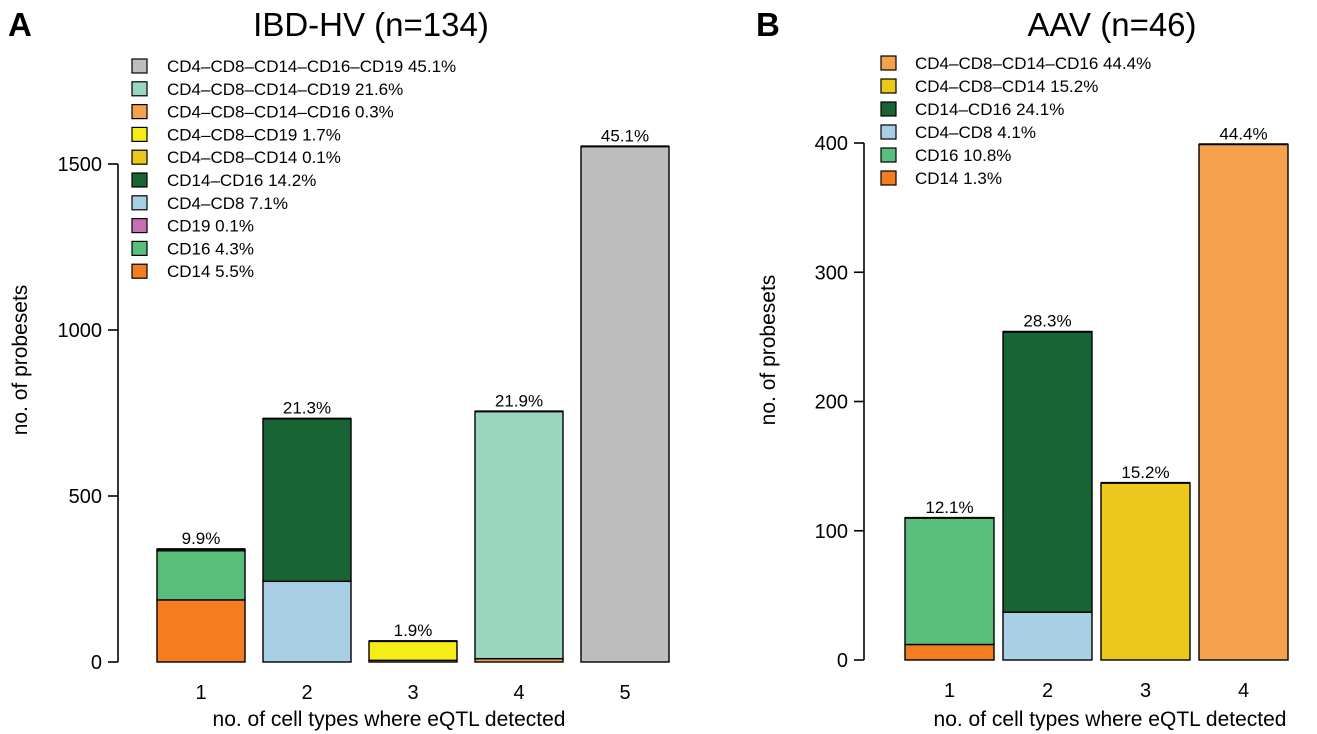 The width and height of the screenshot is (1317, 734). Describe the element at coordinates (831, 144) in the screenshot. I see `y-tick-label: 400` at that location.